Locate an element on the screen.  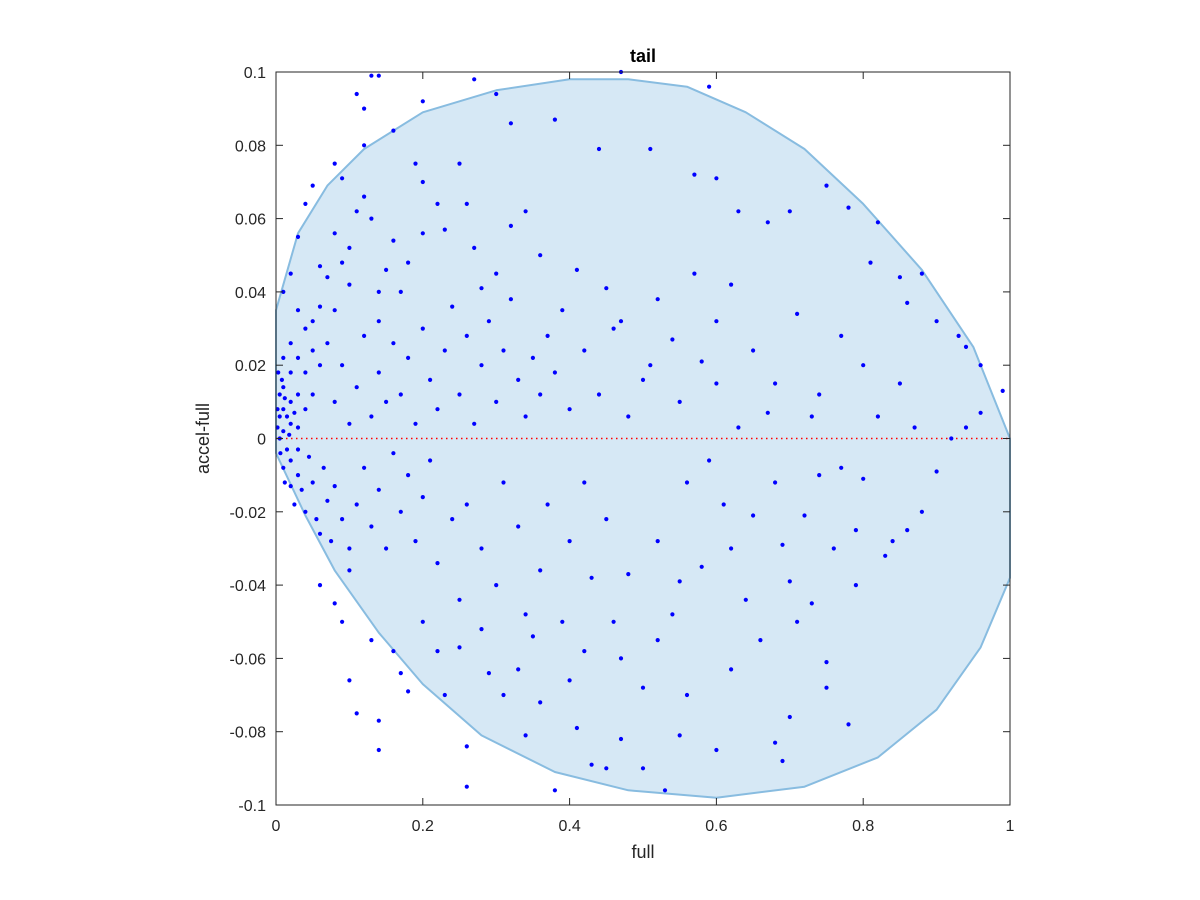
x-tick-label: 0 is located at coordinates (276, 826).